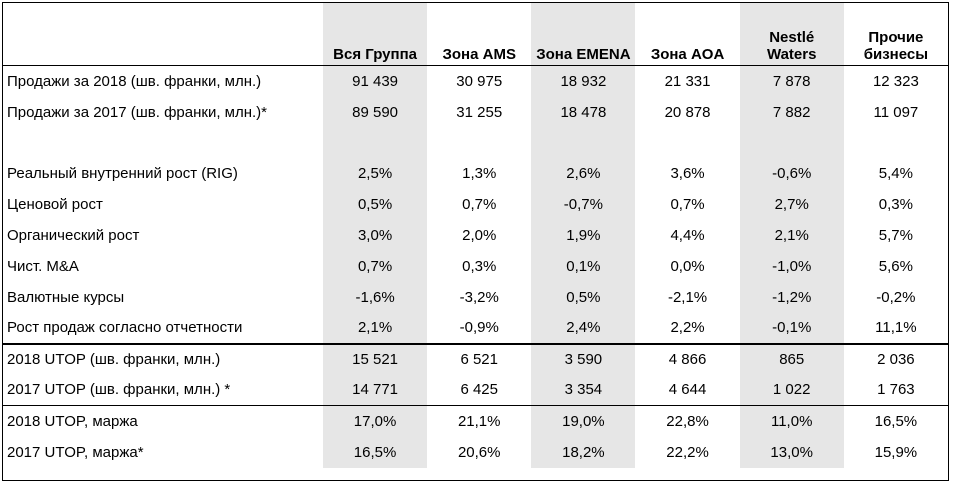 The width and height of the screenshot is (953, 486). I want to click on cell-emena: 2,6%, so click(583, 173).